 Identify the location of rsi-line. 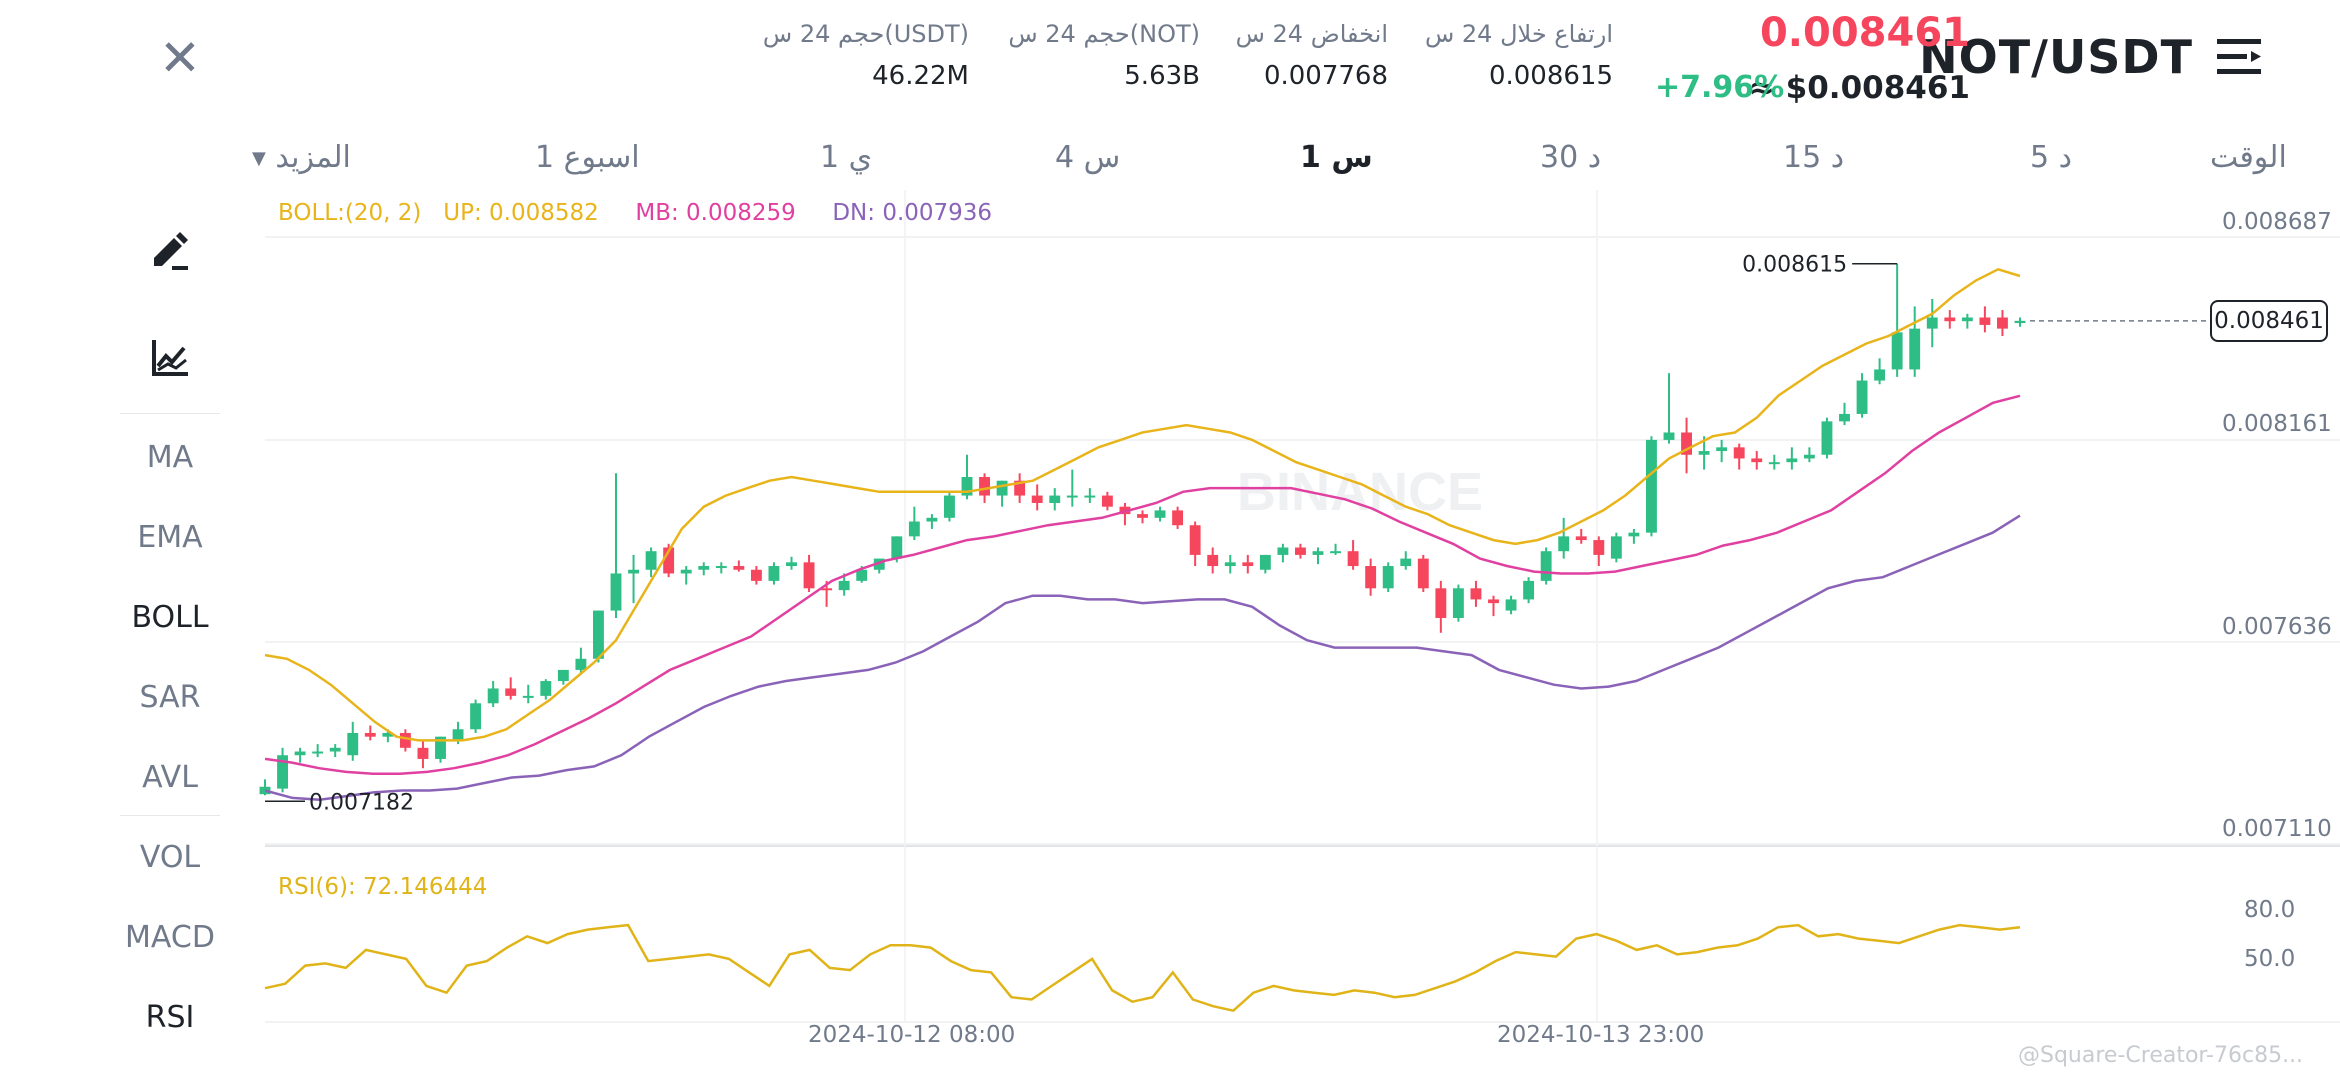
(1142, 968).